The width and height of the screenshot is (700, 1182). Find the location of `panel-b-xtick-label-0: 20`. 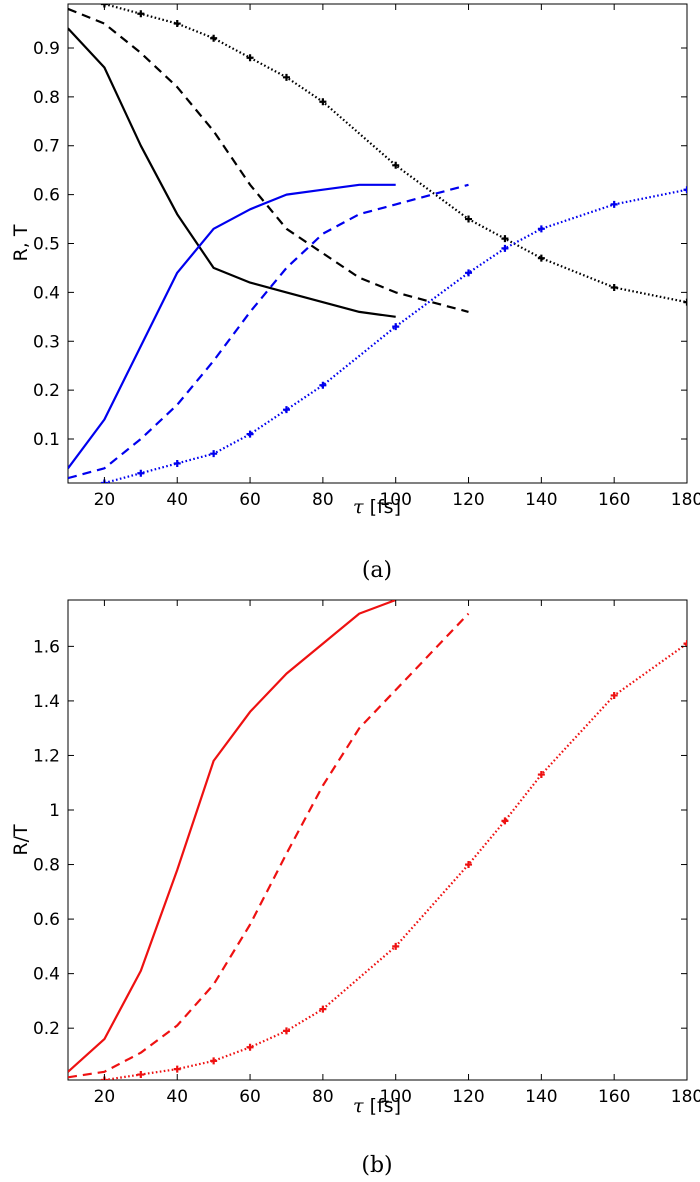

panel-b-xtick-label-0: 20 is located at coordinates (105, 1097).